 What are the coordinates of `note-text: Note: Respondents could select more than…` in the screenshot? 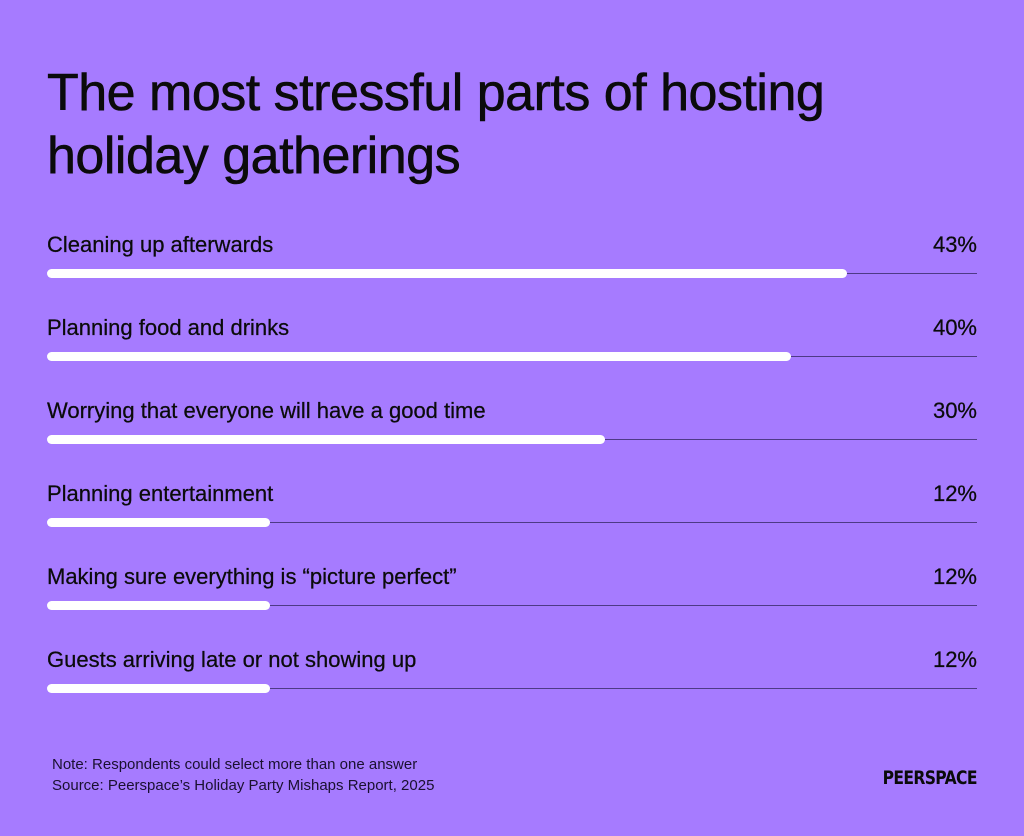 It's located at (235, 764).